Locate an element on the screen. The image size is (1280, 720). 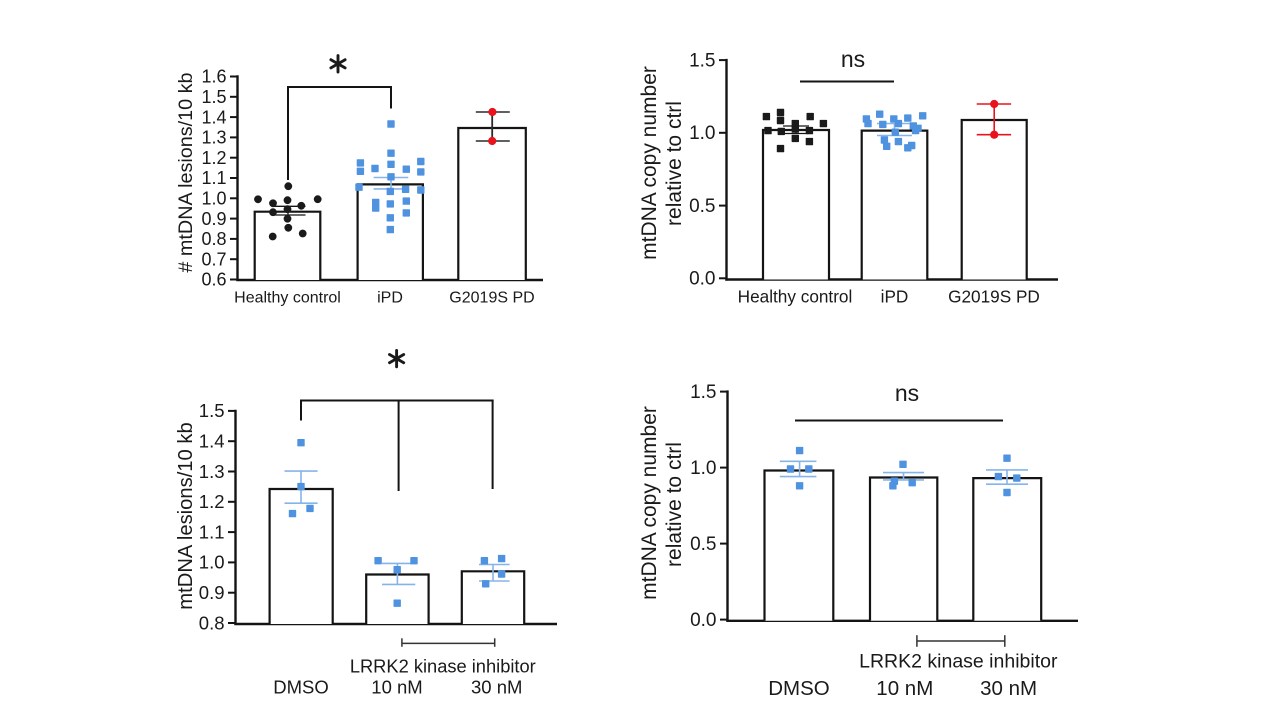
svg-text: mtDNA lesions/10 kb is located at coordinates (186, 515).